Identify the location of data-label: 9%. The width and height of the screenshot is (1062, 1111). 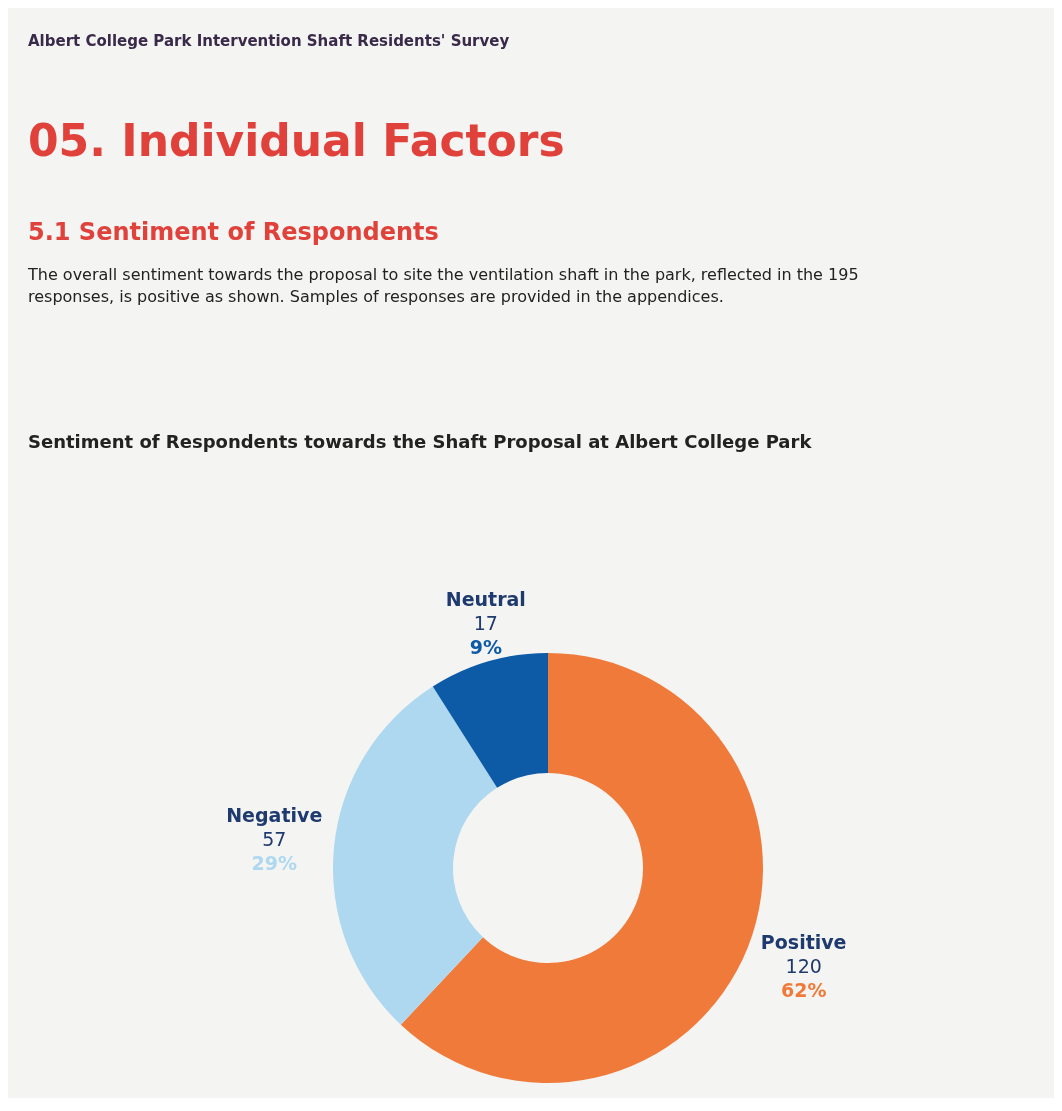
(485, 646).